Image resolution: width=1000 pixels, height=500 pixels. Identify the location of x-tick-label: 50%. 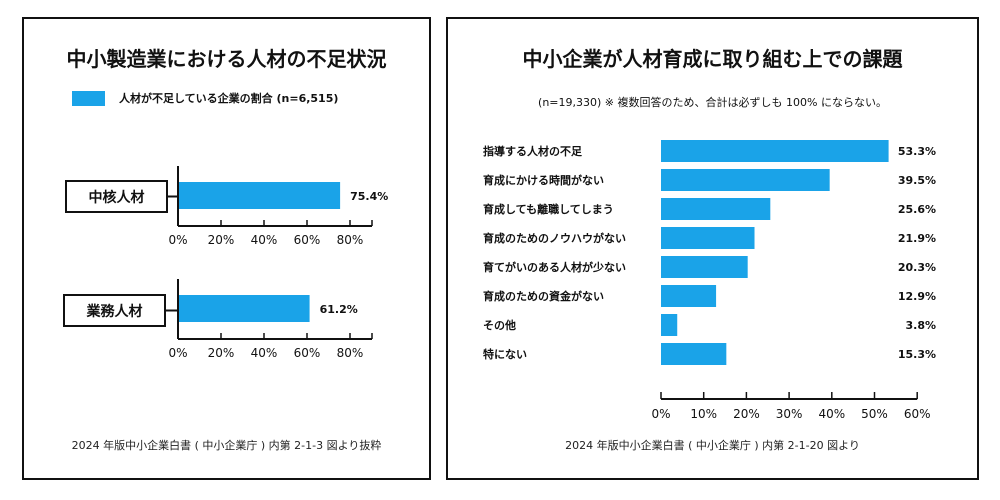
(874, 414).